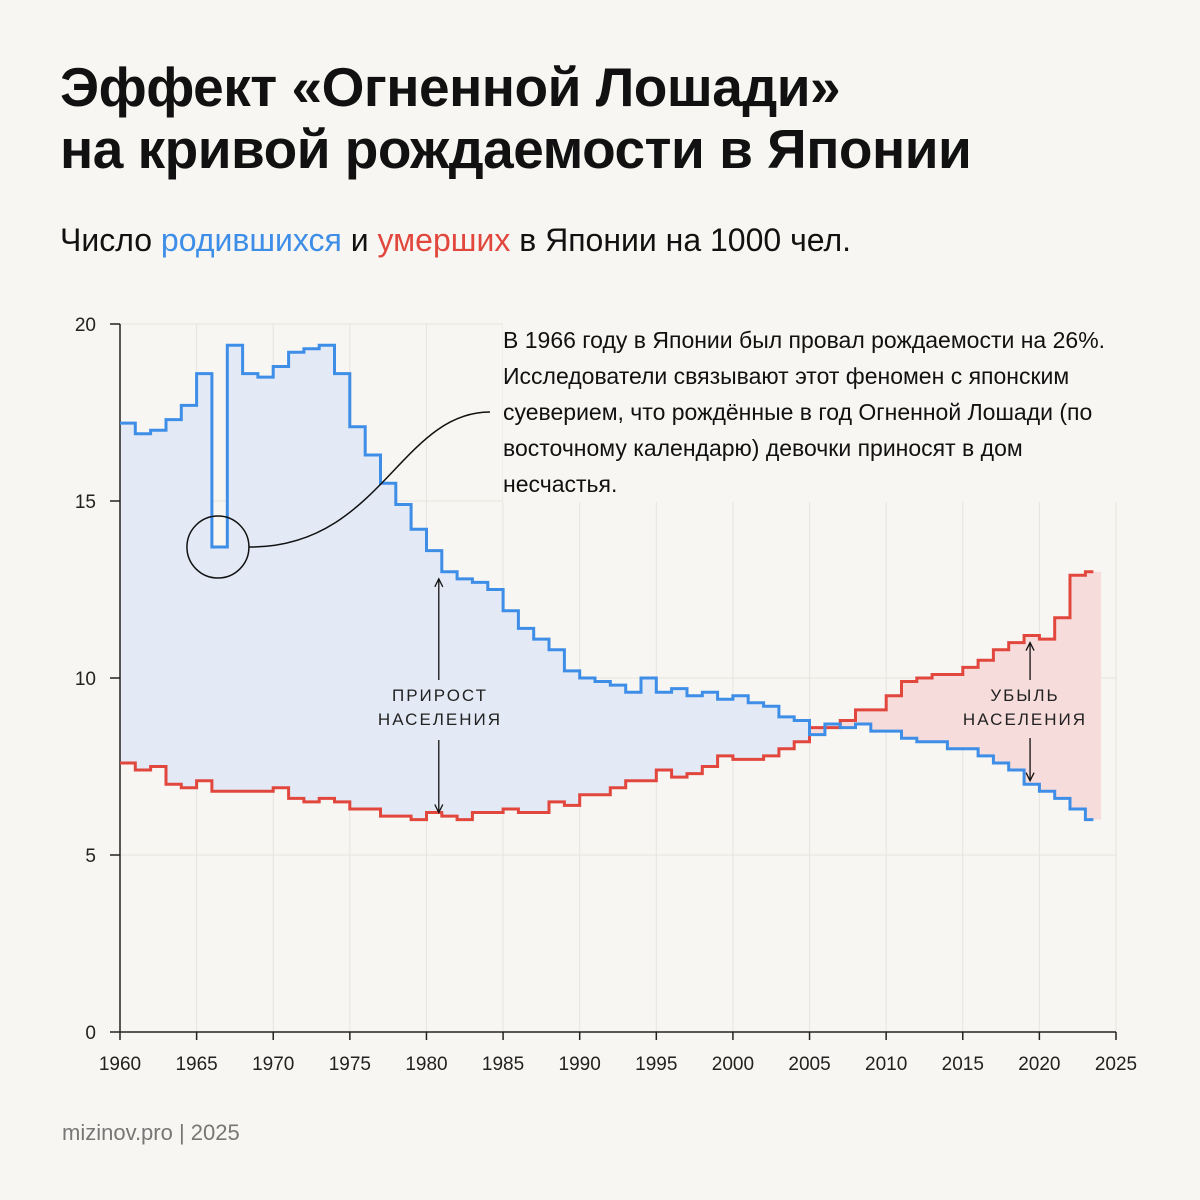 The image size is (1200, 1200). Describe the element at coordinates (681, 240) in the screenshot. I see `subtitle-suffix: в Японии на 1000 чел.` at that location.